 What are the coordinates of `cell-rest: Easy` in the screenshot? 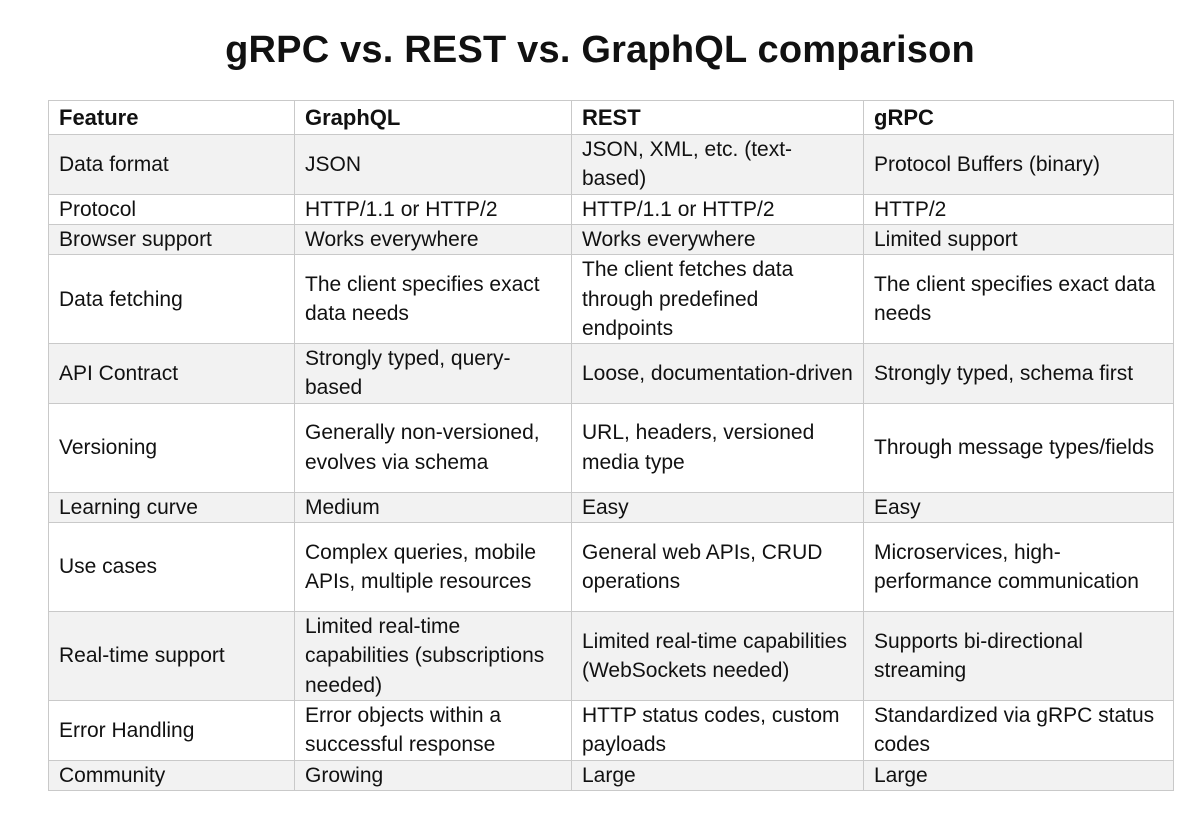 It's located at (717, 507).